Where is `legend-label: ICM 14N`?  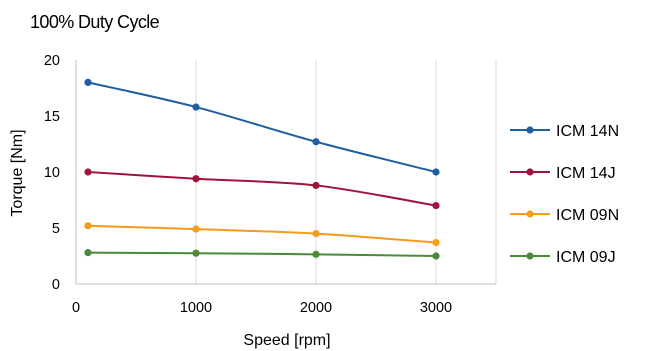
legend-label: ICM 14N is located at coordinates (587, 131).